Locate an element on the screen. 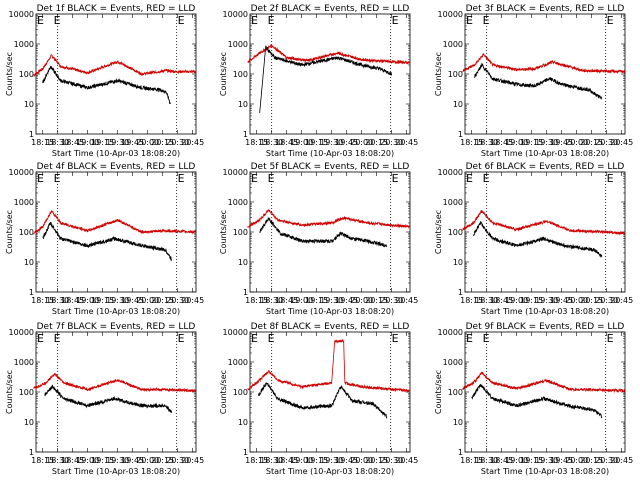  panel-title: Det 9f BLACK = Events, RED = LLD is located at coordinates (545, 327).